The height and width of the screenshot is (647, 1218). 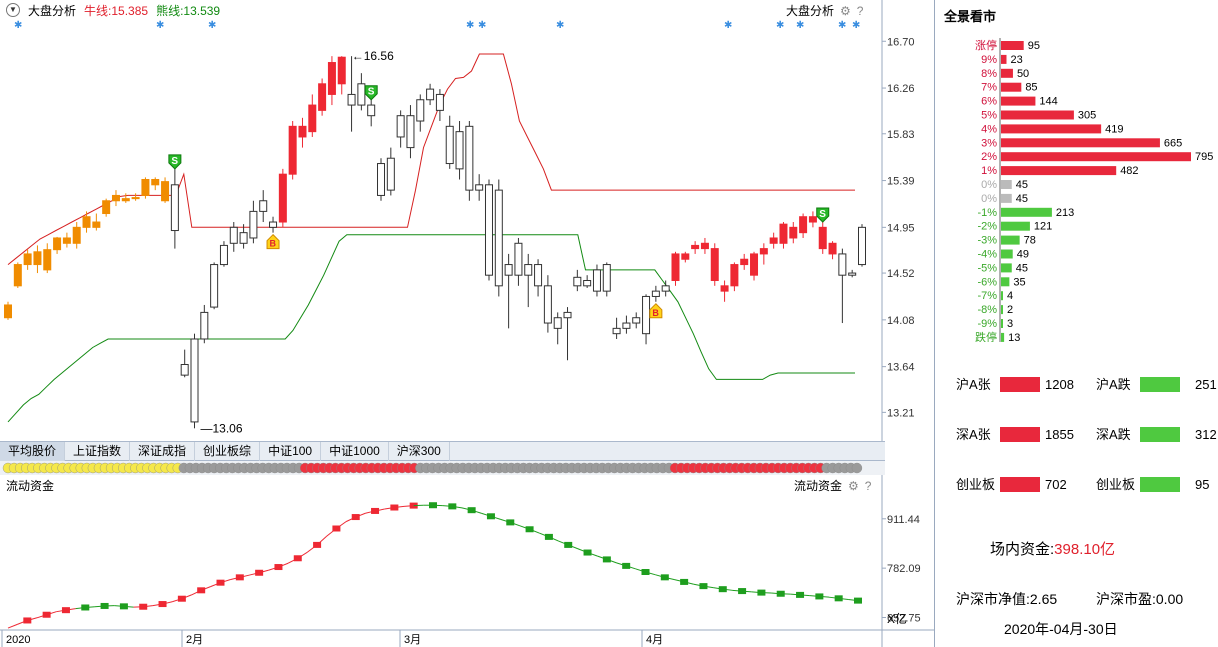 I want to click on tab-shanghai-index: 上证指数, so click(x=98, y=451).